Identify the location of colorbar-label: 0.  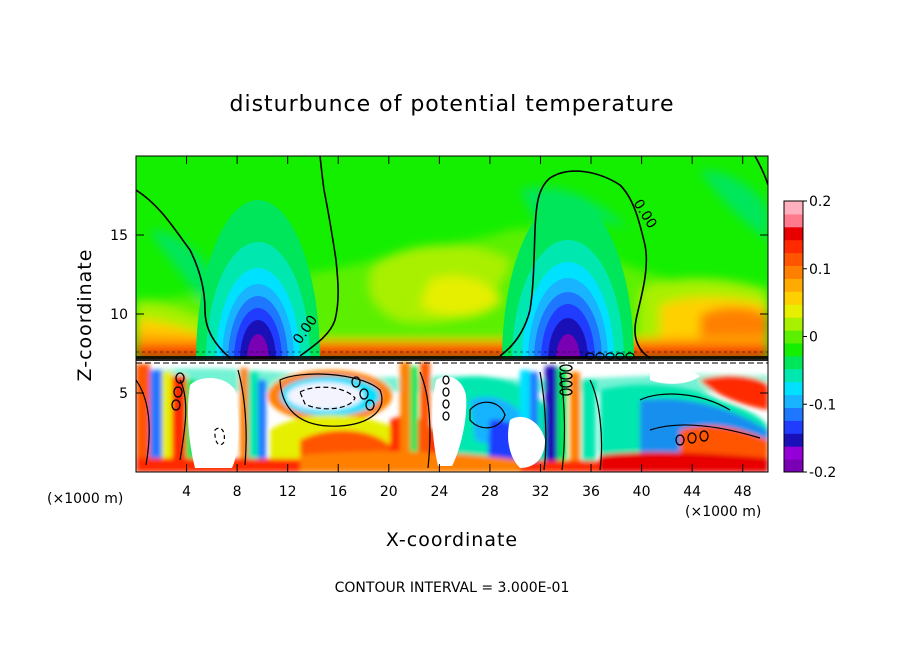
(813, 338).